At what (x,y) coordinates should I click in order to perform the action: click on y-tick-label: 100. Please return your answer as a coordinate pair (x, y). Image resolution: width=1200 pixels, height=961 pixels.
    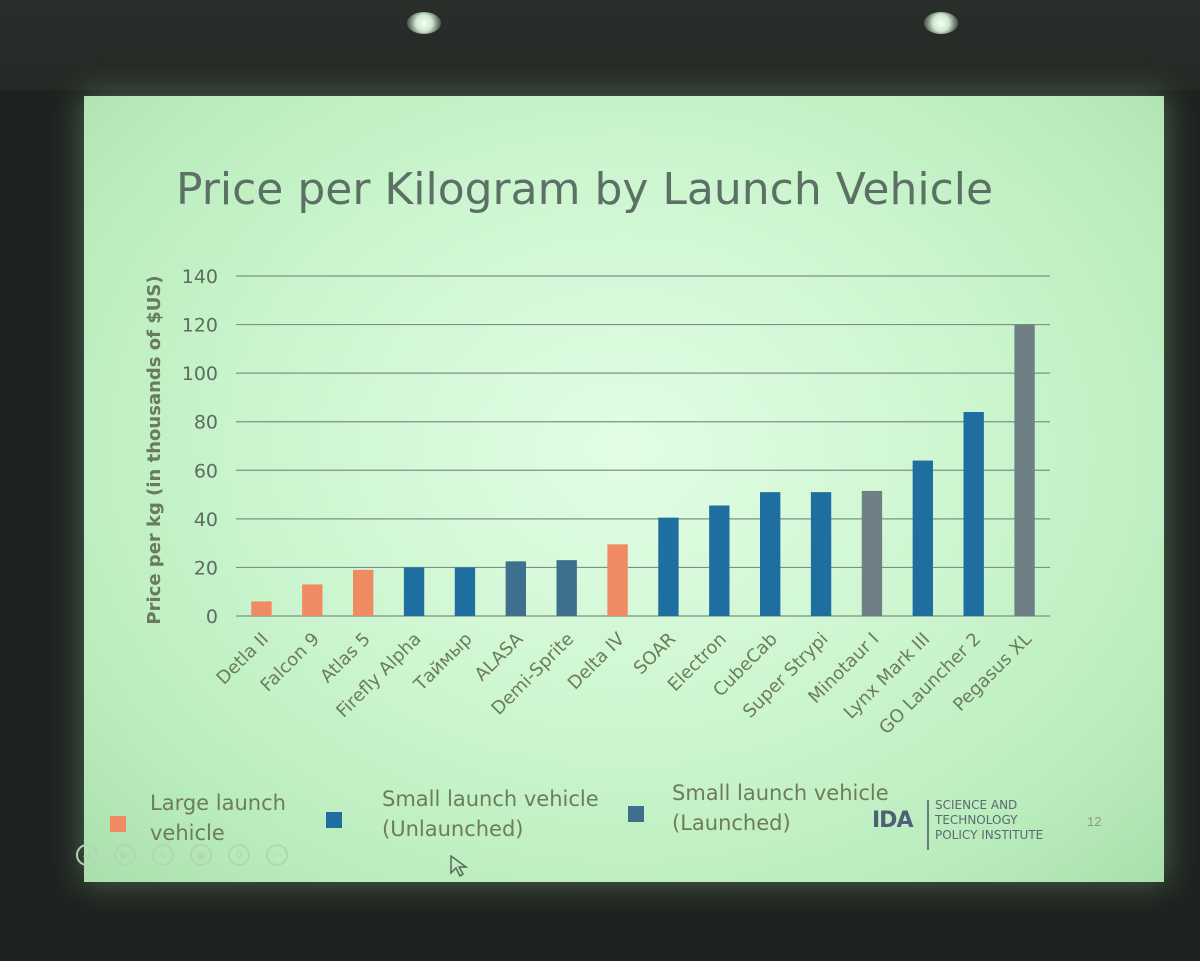
    Looking at the image, I should click on (200, 374).